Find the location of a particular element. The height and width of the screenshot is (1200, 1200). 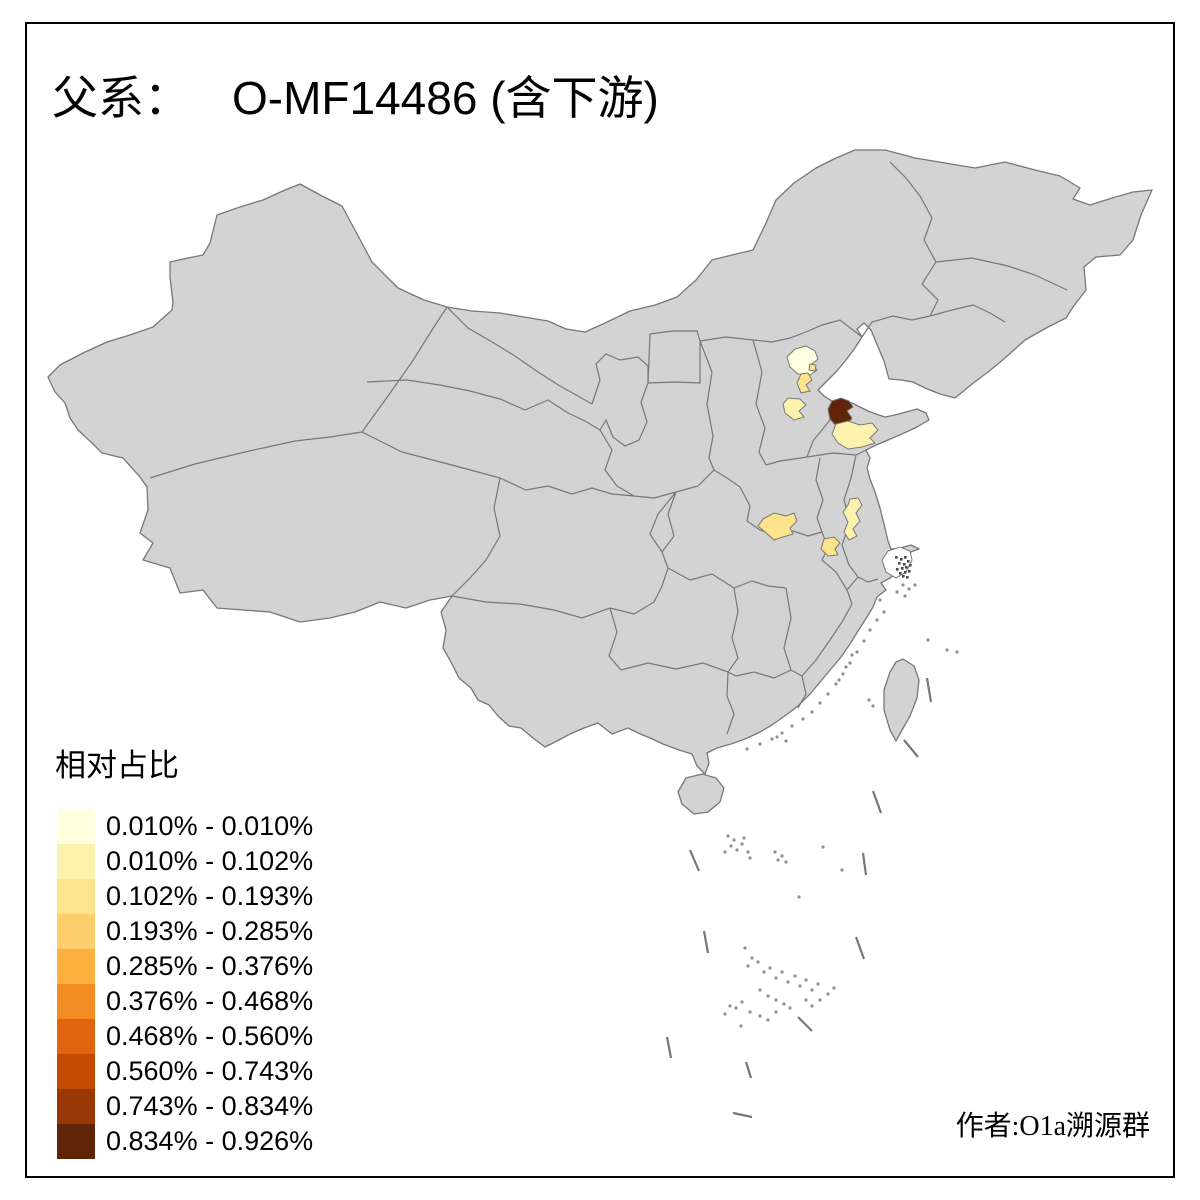

legend-label: 0.834% - 0.926% is located at coordinates (210, 1141).